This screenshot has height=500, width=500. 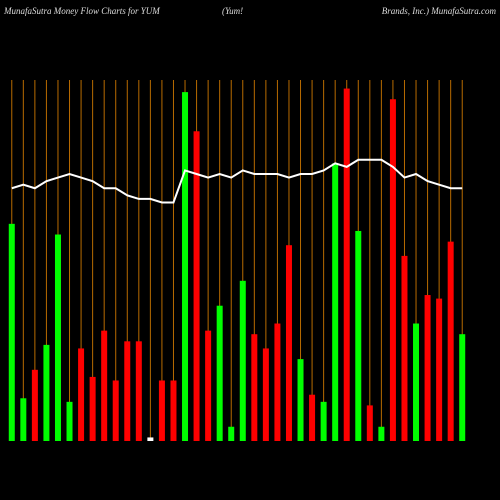 I want to click on chart-subtitle: (Yum!, so click(x=232, y=11).